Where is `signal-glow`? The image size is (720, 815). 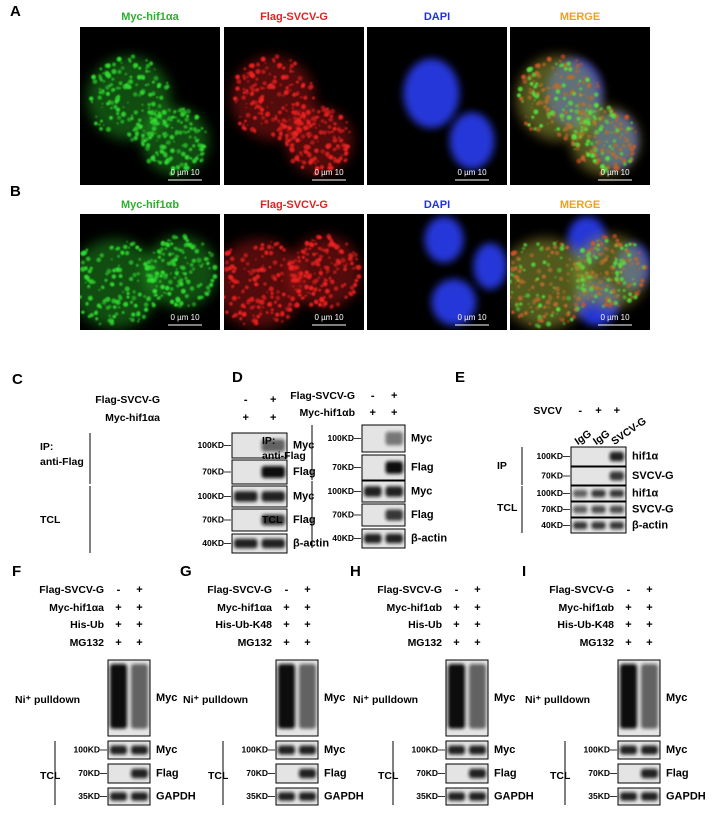 signal-glow is located at coordinates (605, 141).